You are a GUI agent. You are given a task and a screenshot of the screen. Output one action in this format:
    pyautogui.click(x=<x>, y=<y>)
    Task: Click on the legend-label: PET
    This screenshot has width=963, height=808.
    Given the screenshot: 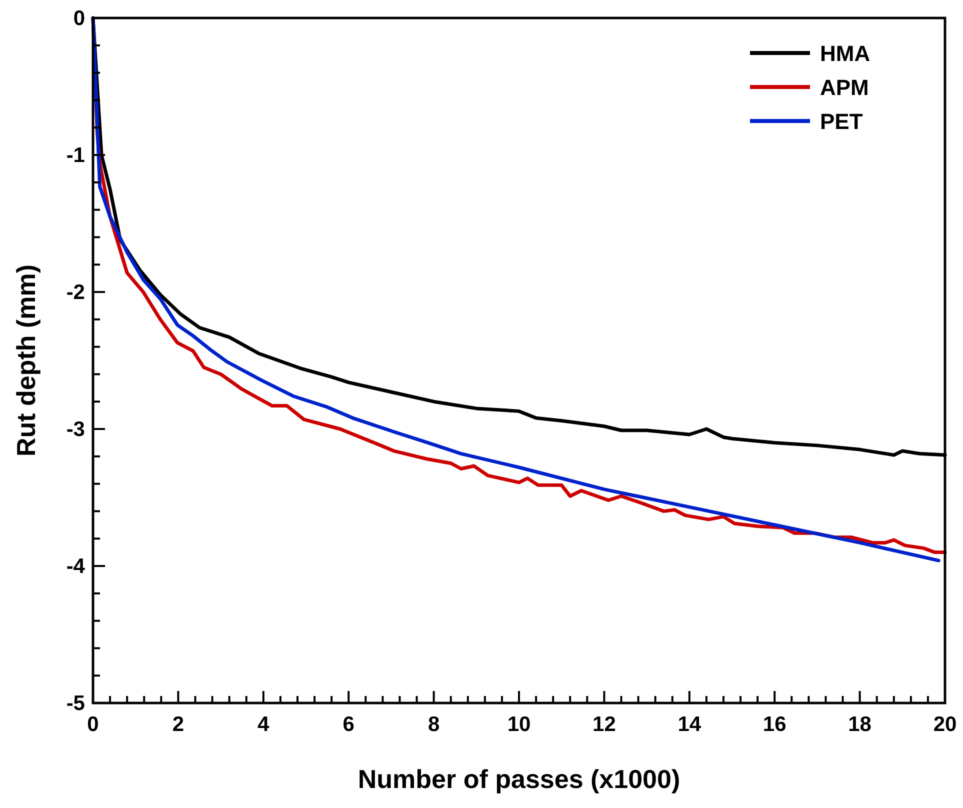 What is the action you would take?
    pyautogui.click(x=842, y=121)
    